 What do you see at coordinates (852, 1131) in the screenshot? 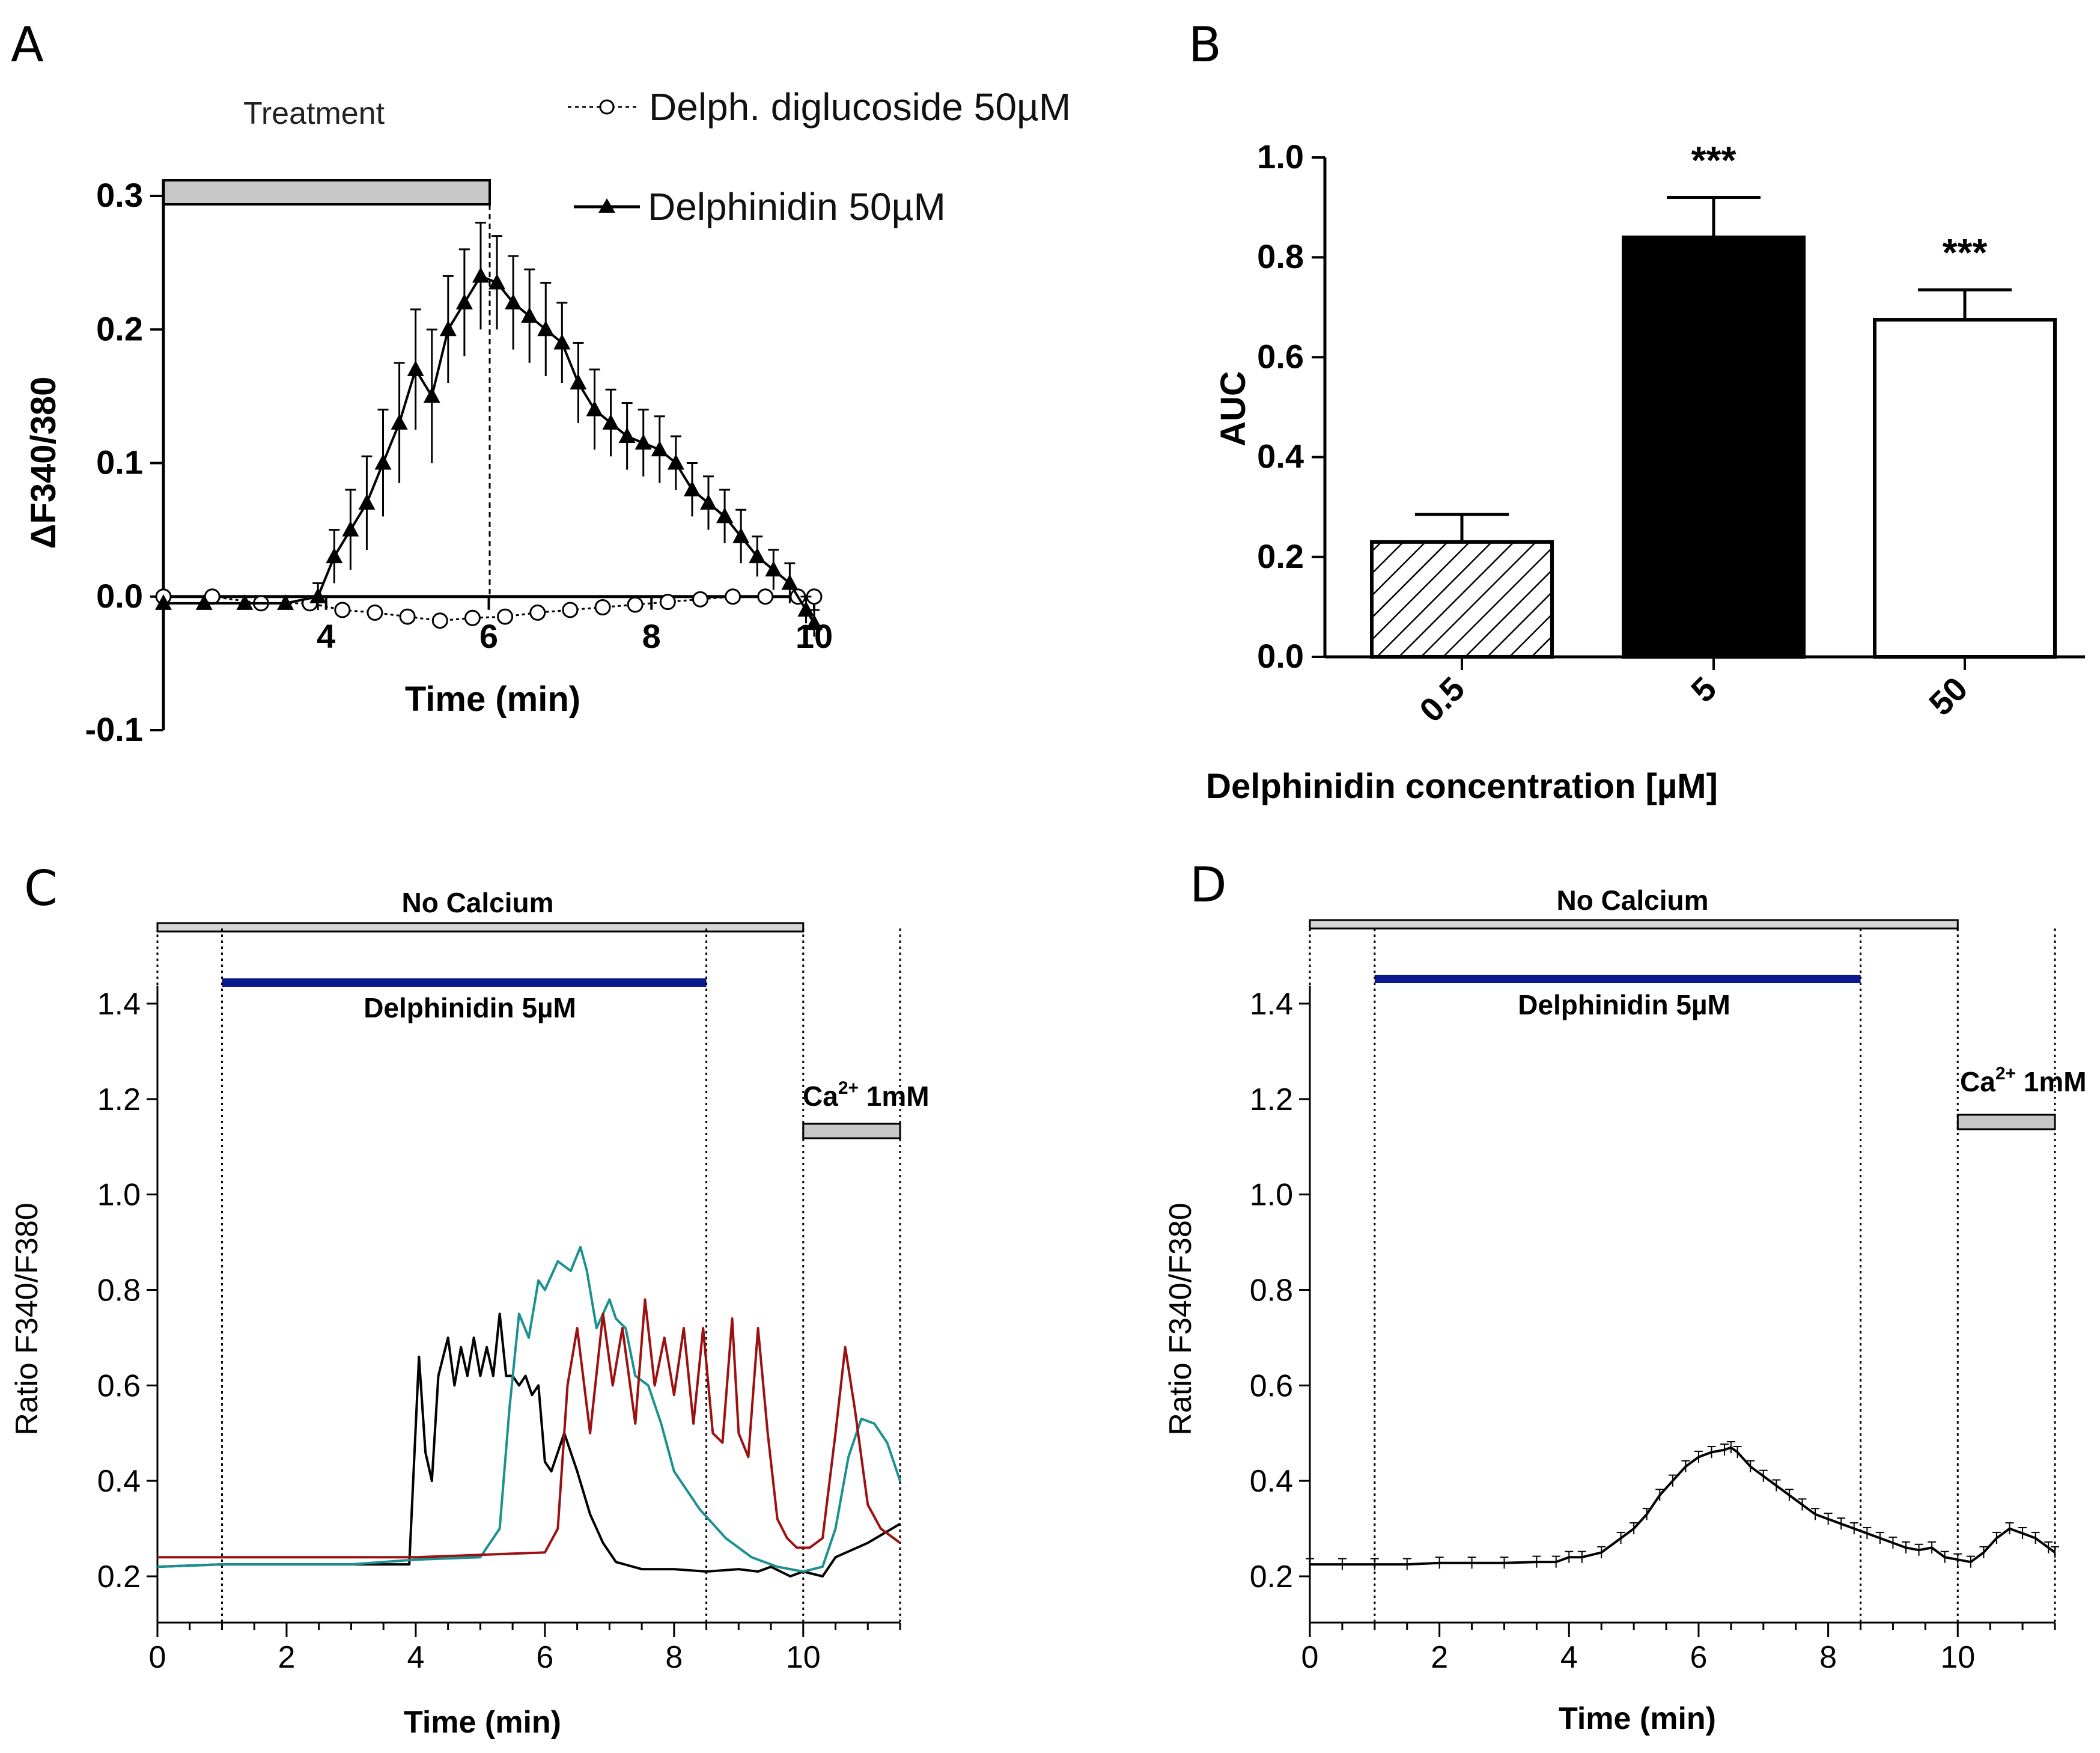
I see `c-calcium-bar` at bounding box center [852, 1131].